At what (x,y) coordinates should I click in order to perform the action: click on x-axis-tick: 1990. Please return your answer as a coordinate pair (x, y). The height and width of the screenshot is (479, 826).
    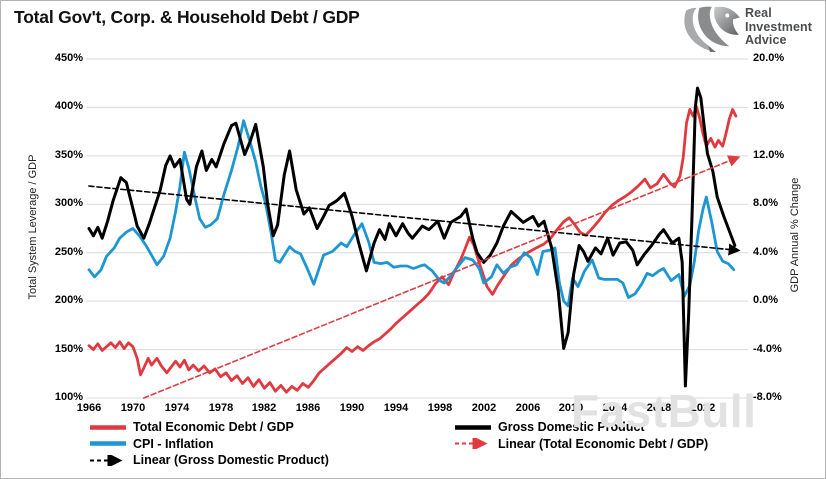
    Looking at the image, I should click on (352, 408).